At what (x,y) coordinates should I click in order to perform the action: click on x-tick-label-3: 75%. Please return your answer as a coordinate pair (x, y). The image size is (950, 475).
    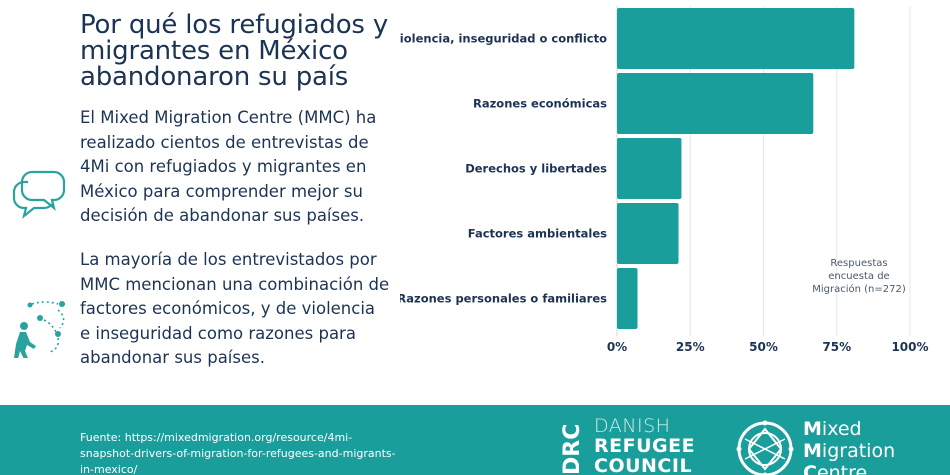
    Looking at the image, I should click on (836, 347).